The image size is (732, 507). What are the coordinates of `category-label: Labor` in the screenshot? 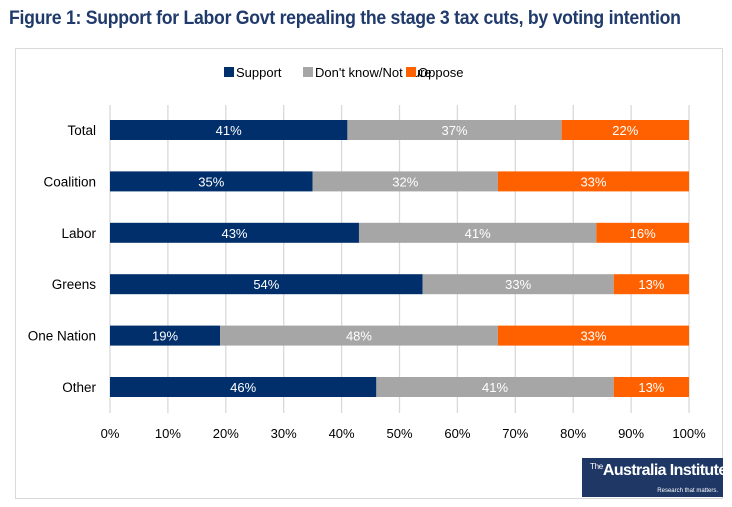 It's located at (78, 233).